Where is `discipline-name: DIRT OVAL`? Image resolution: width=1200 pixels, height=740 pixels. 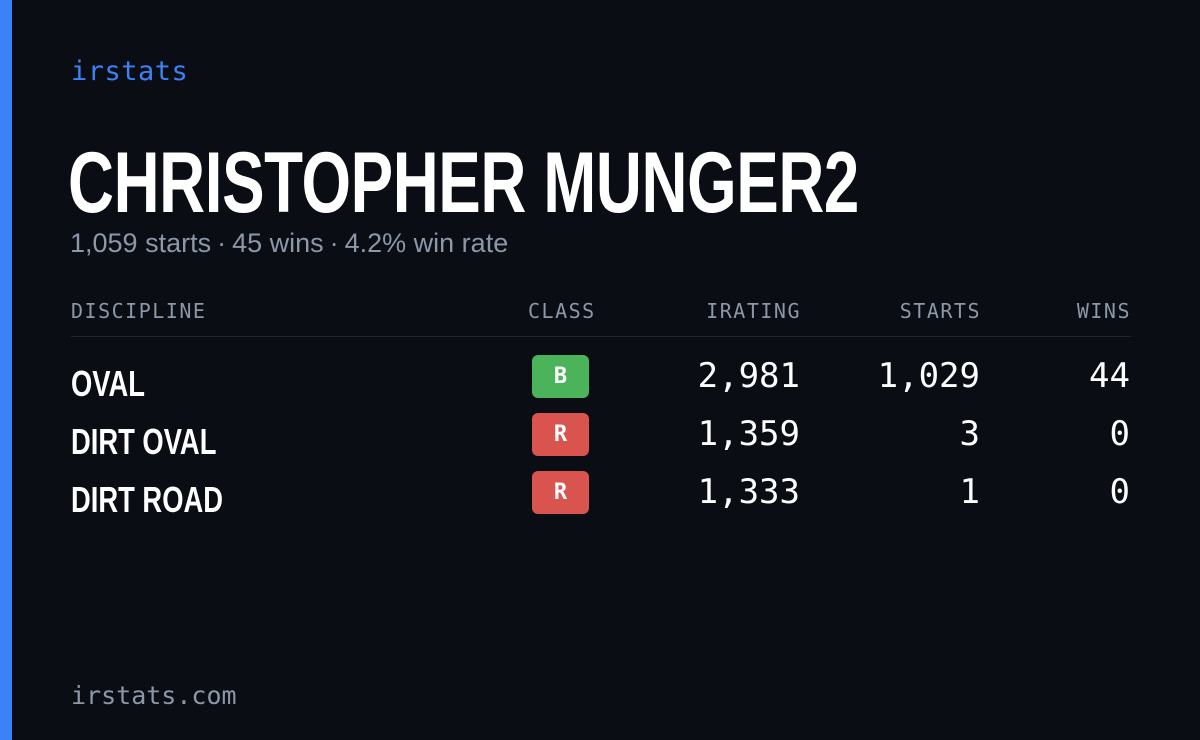 discipline-name: DIRT OVAL is located at coordinates (144, 441).